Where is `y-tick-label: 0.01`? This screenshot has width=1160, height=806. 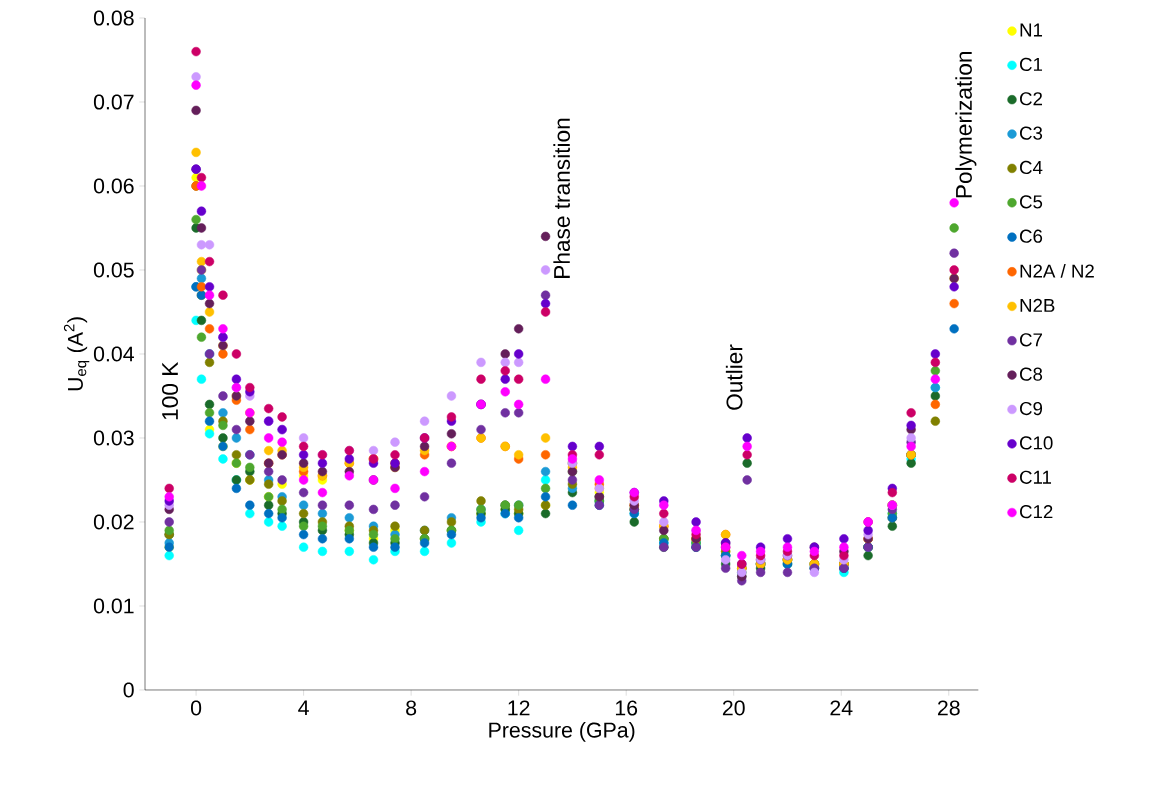
y-tick-label: 0.01 is located at coordinates (113, 606).